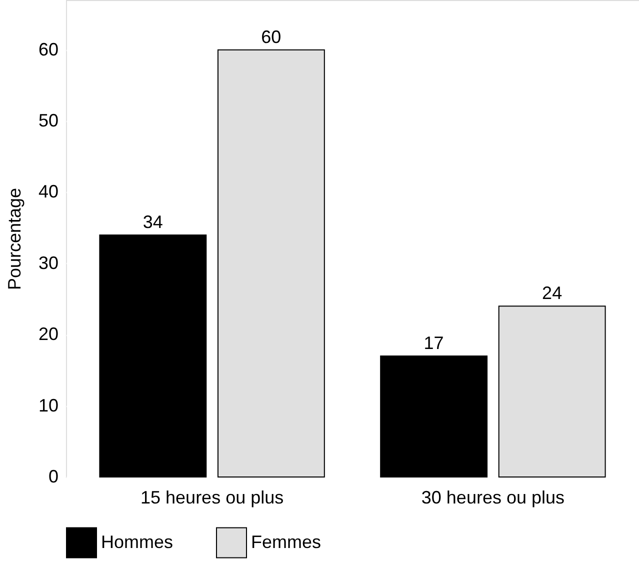  What do you see at coordinates (137, 542) in the screenshot?
I see `legend-label: Hommes` at bounding box center [137, 542].